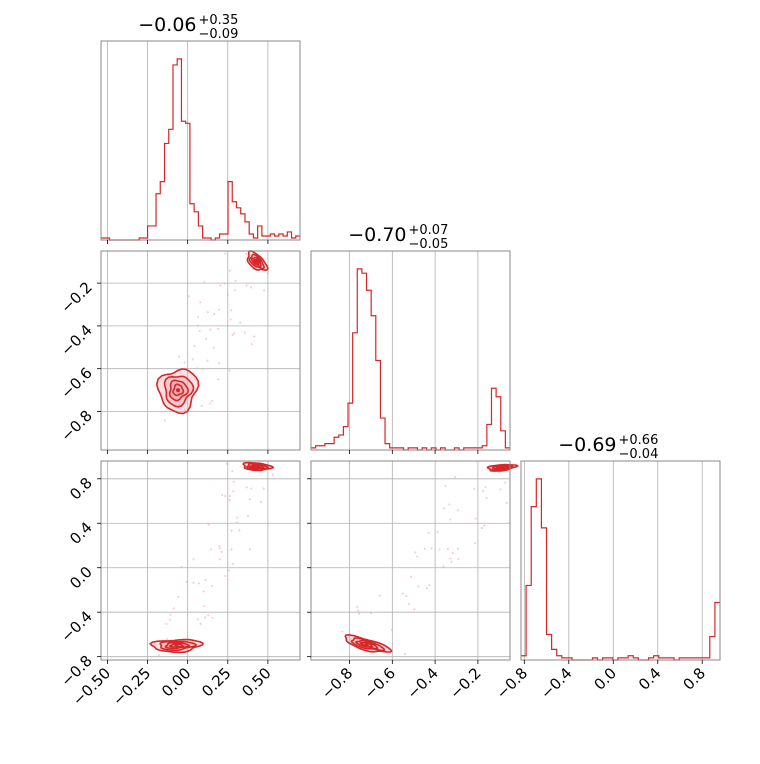 This screenshot has width=760, height=764. Describe the element at coordinates (639, 440) in the screenshot. I see `hist-3-title-plus: +0.66` at that location.